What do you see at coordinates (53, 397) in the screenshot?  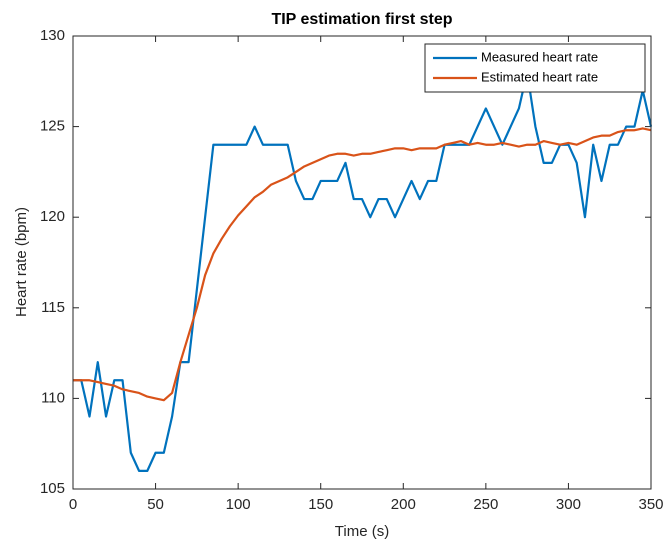 I see `y-tick-label: 110` at bounding box center [53, 397].